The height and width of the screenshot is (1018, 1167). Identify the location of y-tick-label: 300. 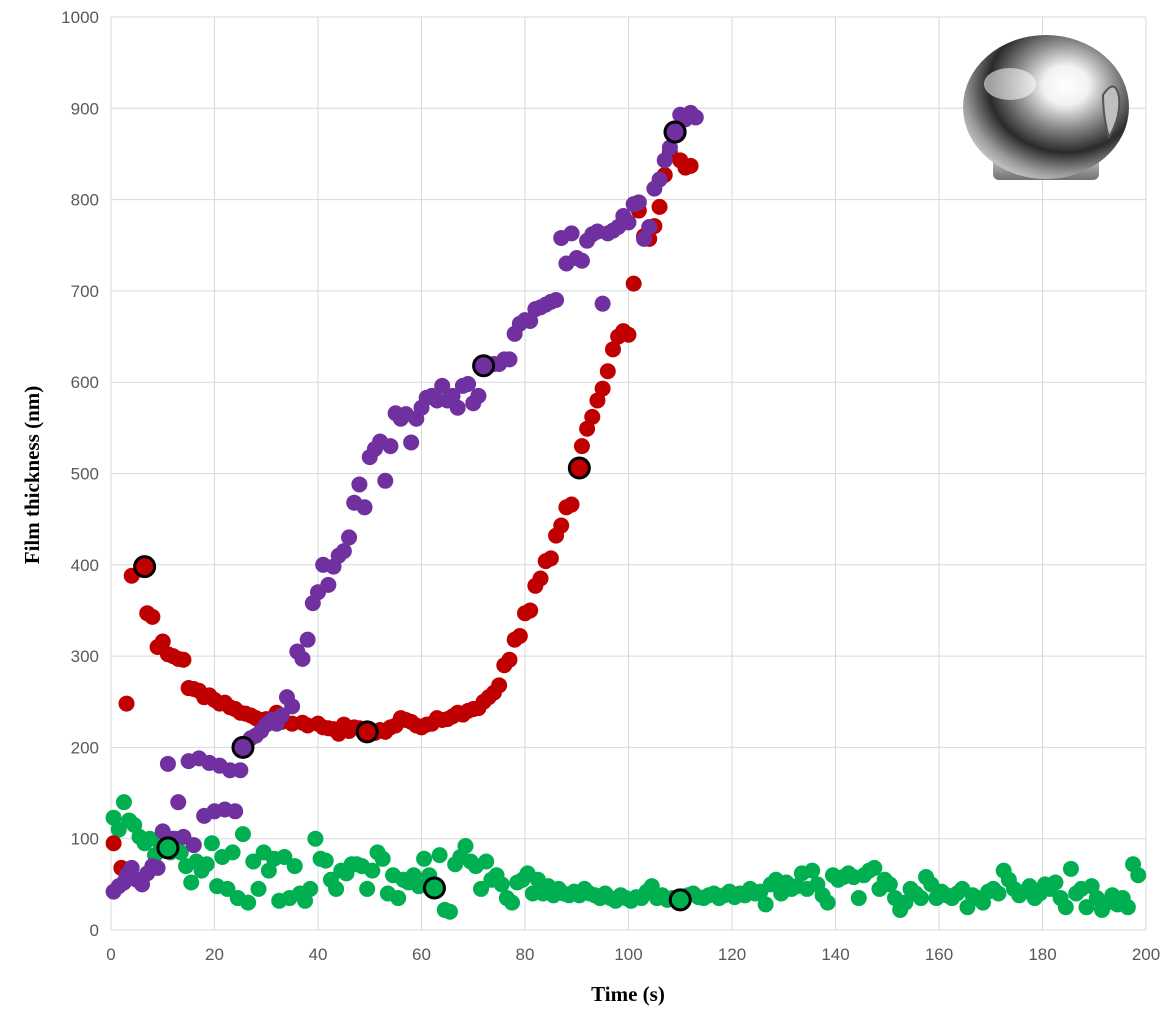
(85, 656).